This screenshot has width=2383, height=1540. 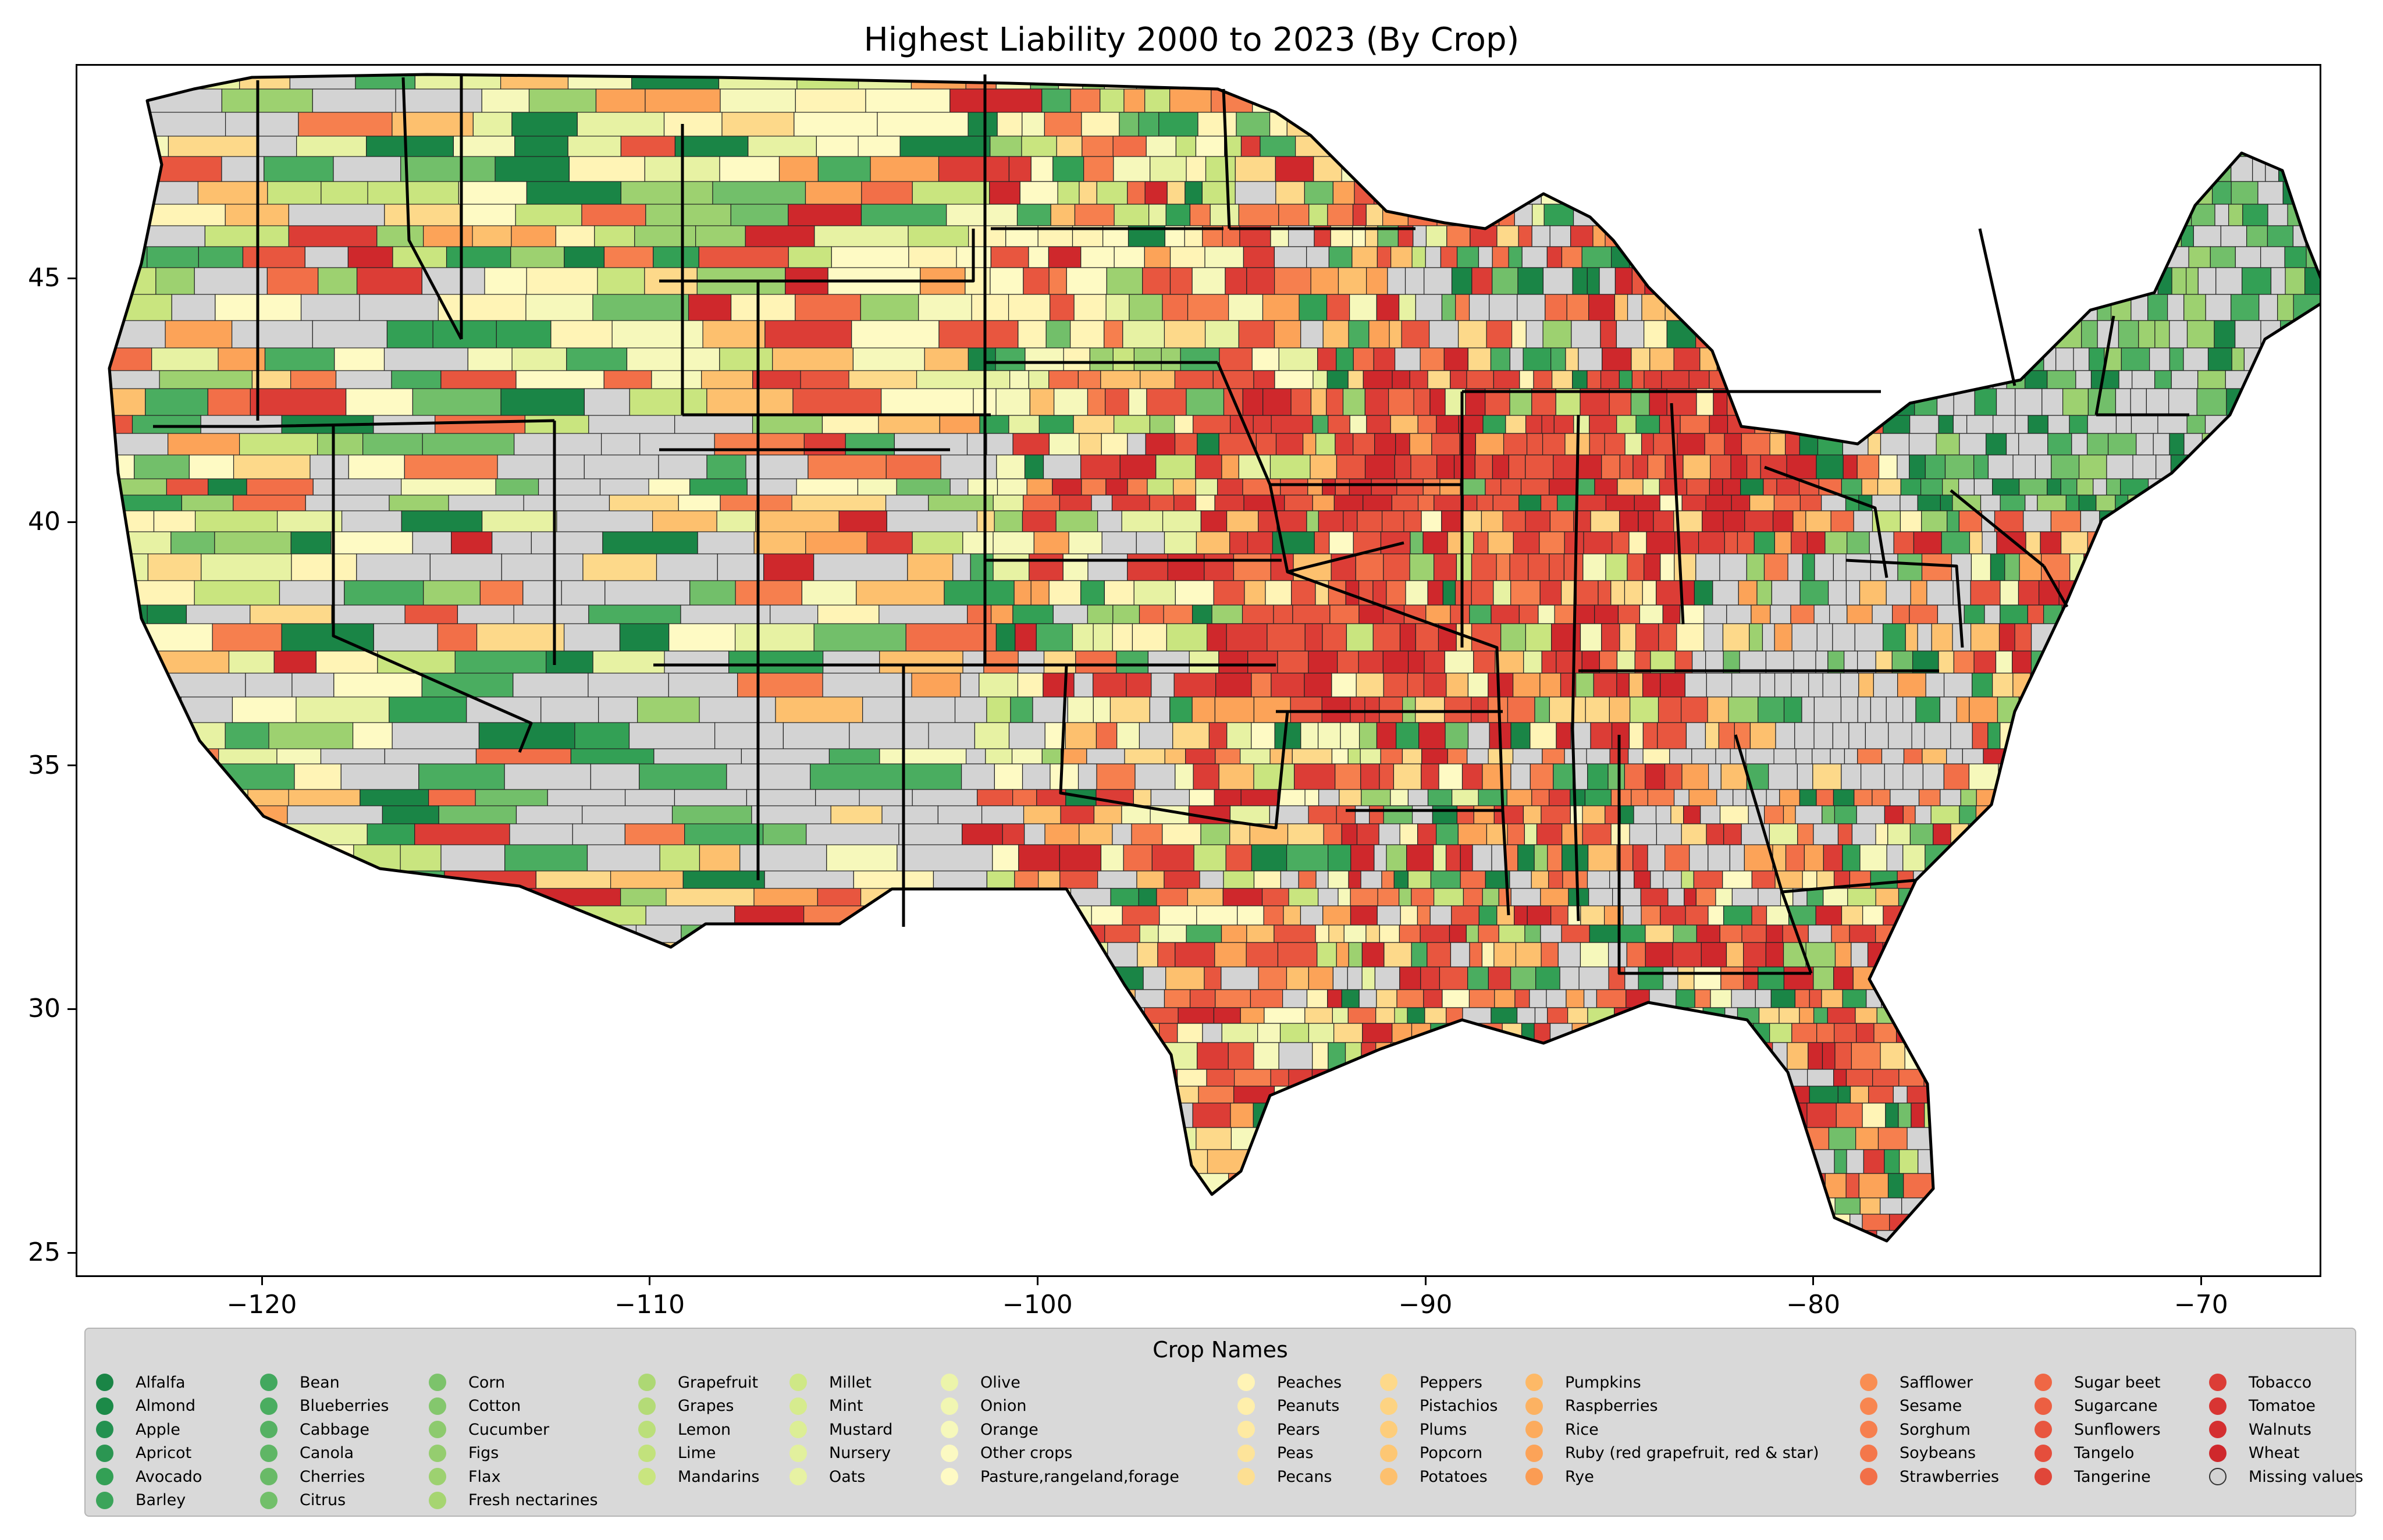 I want to click on legend-label: Fresh nectarines, so click(x=533, y=1500).